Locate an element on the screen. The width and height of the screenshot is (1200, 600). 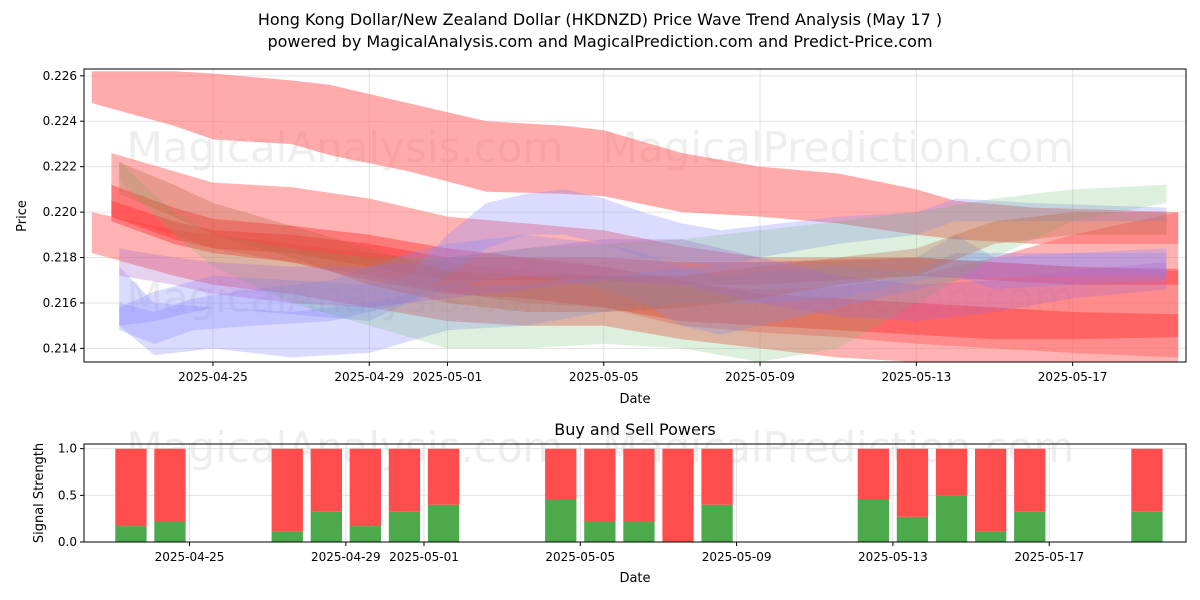
signal-y-tick-label: 0.0 is located at coordinates (67, 542).